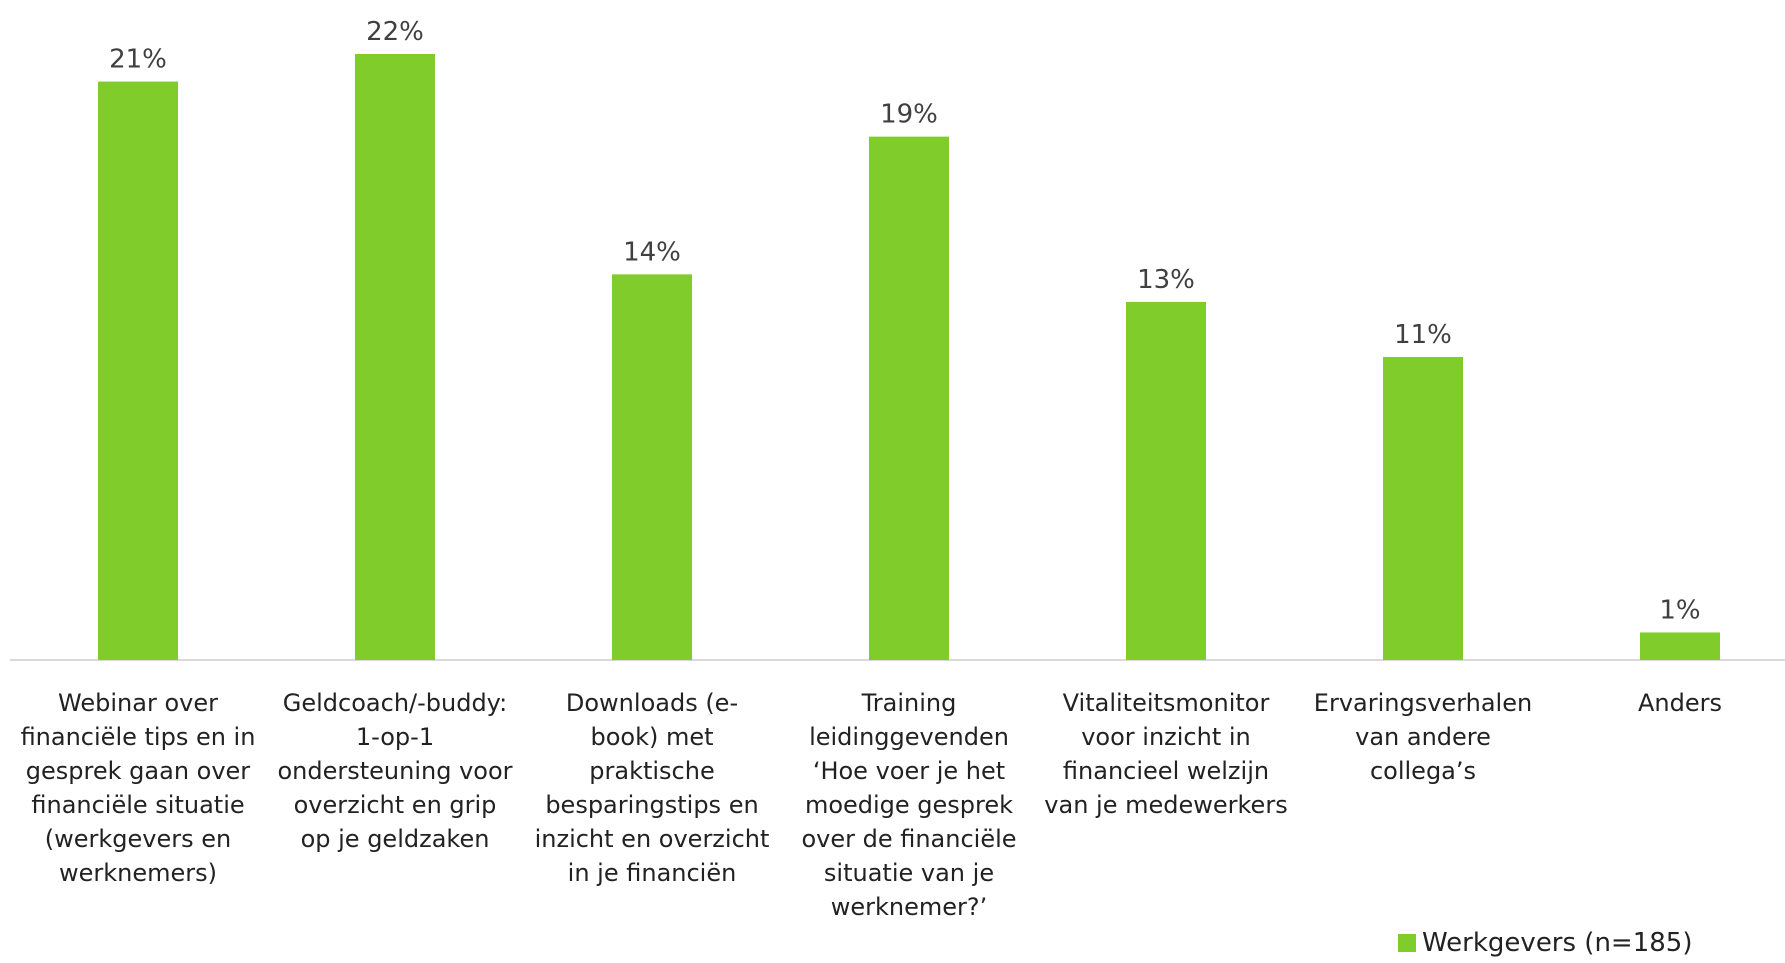  Describe the element at coordinates (652, 771) in the screenshot. I see `category-label-line: praktische` at that location.